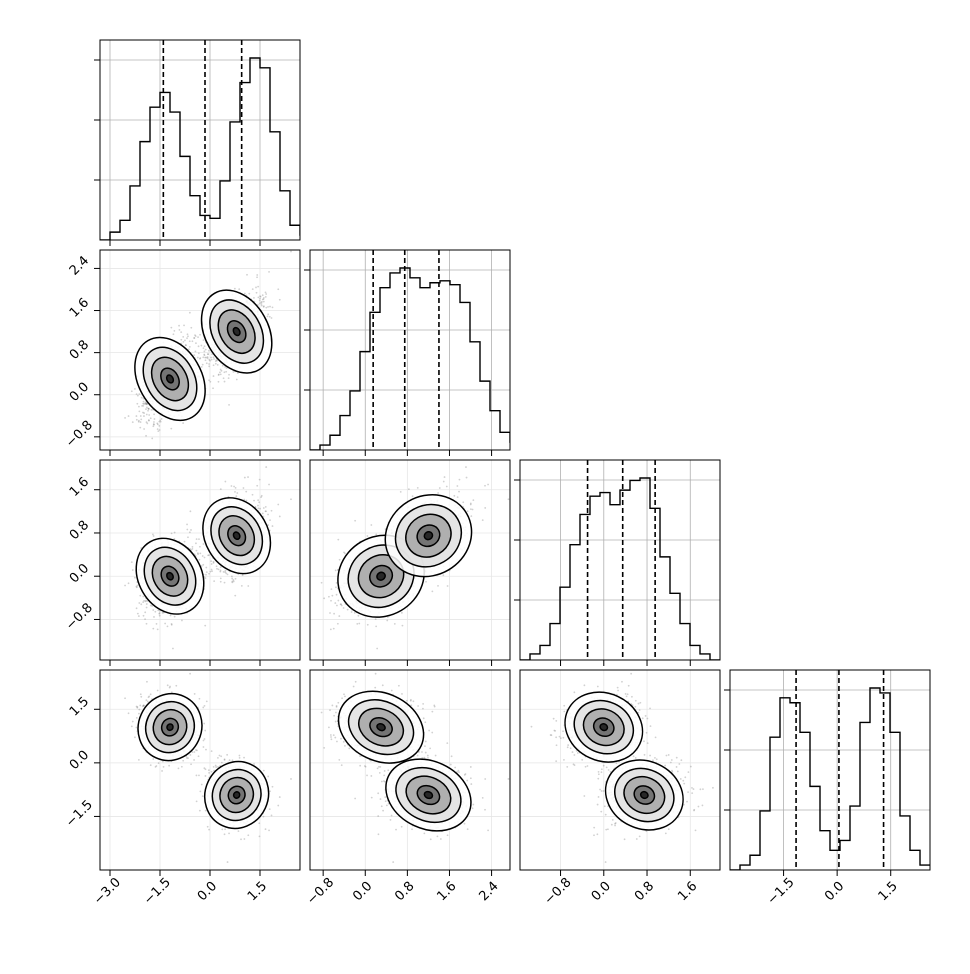 The width and height of the screenshot is (970, 974). I want to click on y-tick-label: −0.8, so click(79, 434).